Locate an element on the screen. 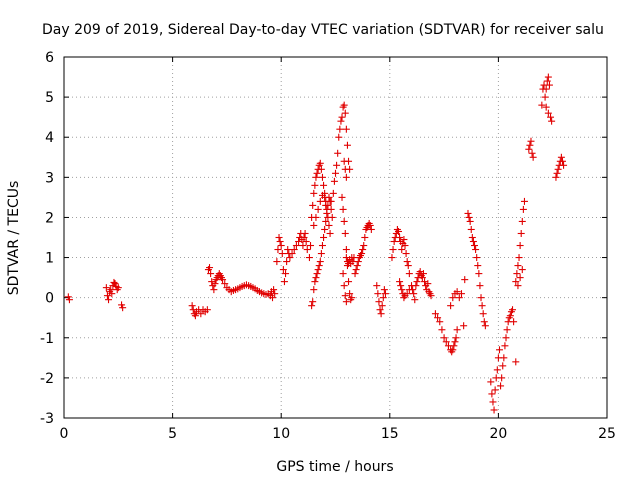 Image resolution: width=640 pixels, height=480 pixels. y-tick-label: -2 is located at coordinates (47, 379).